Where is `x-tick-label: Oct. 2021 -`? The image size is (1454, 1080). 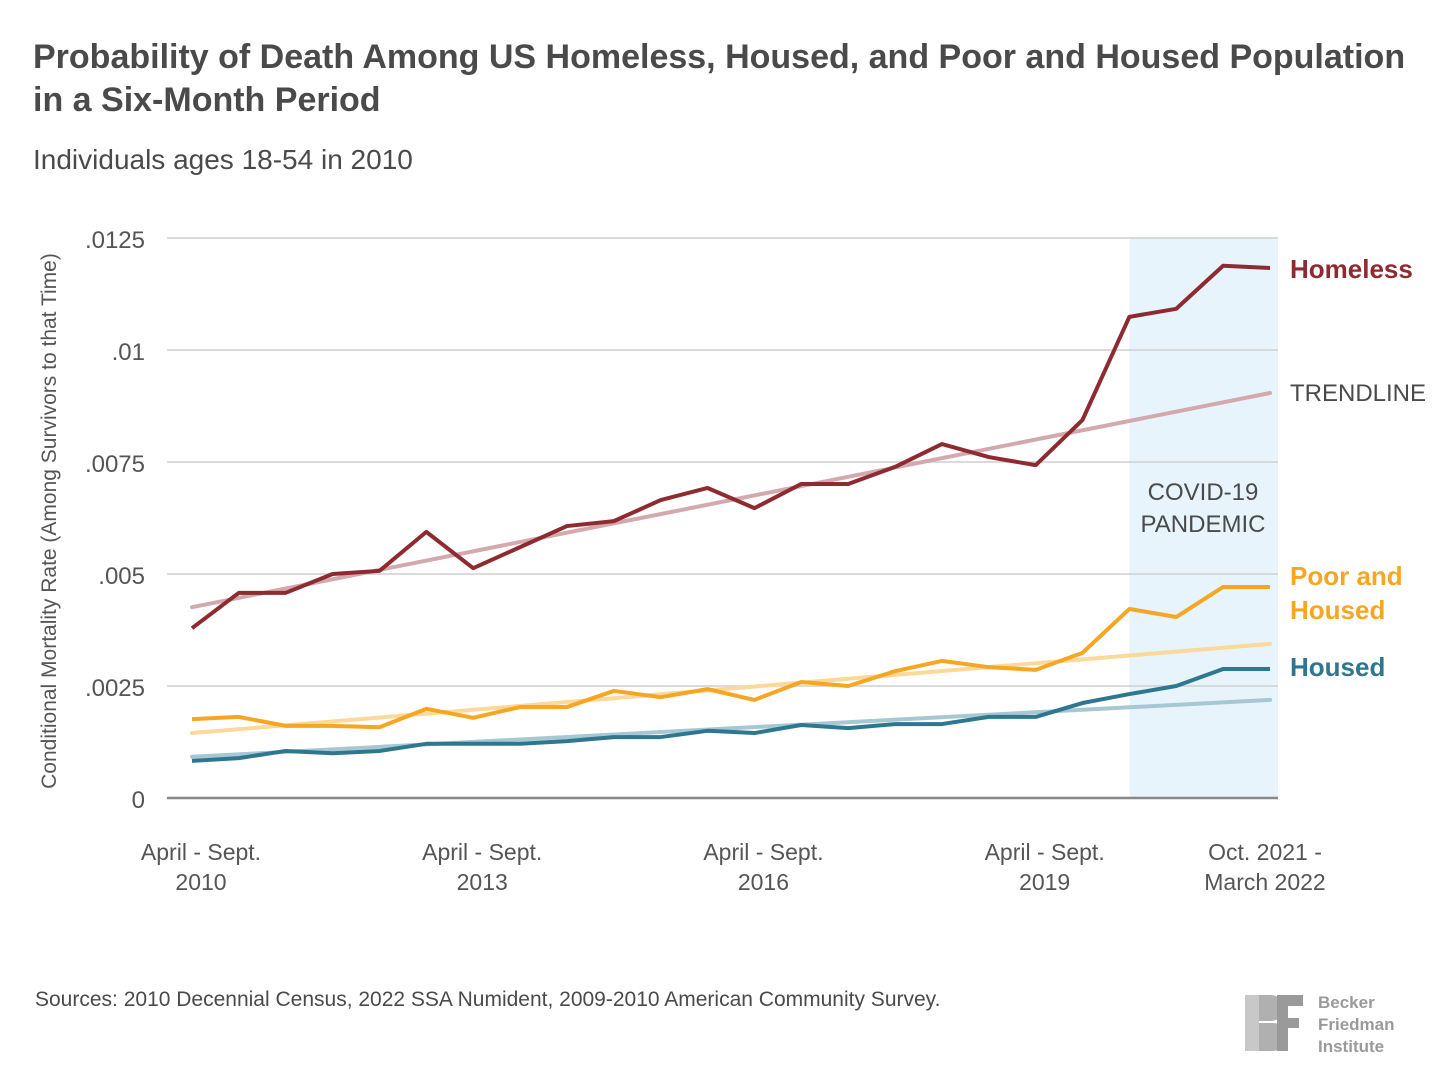
x-tick-label: Oct. 2021 - is located at coordinates (1265, 852).